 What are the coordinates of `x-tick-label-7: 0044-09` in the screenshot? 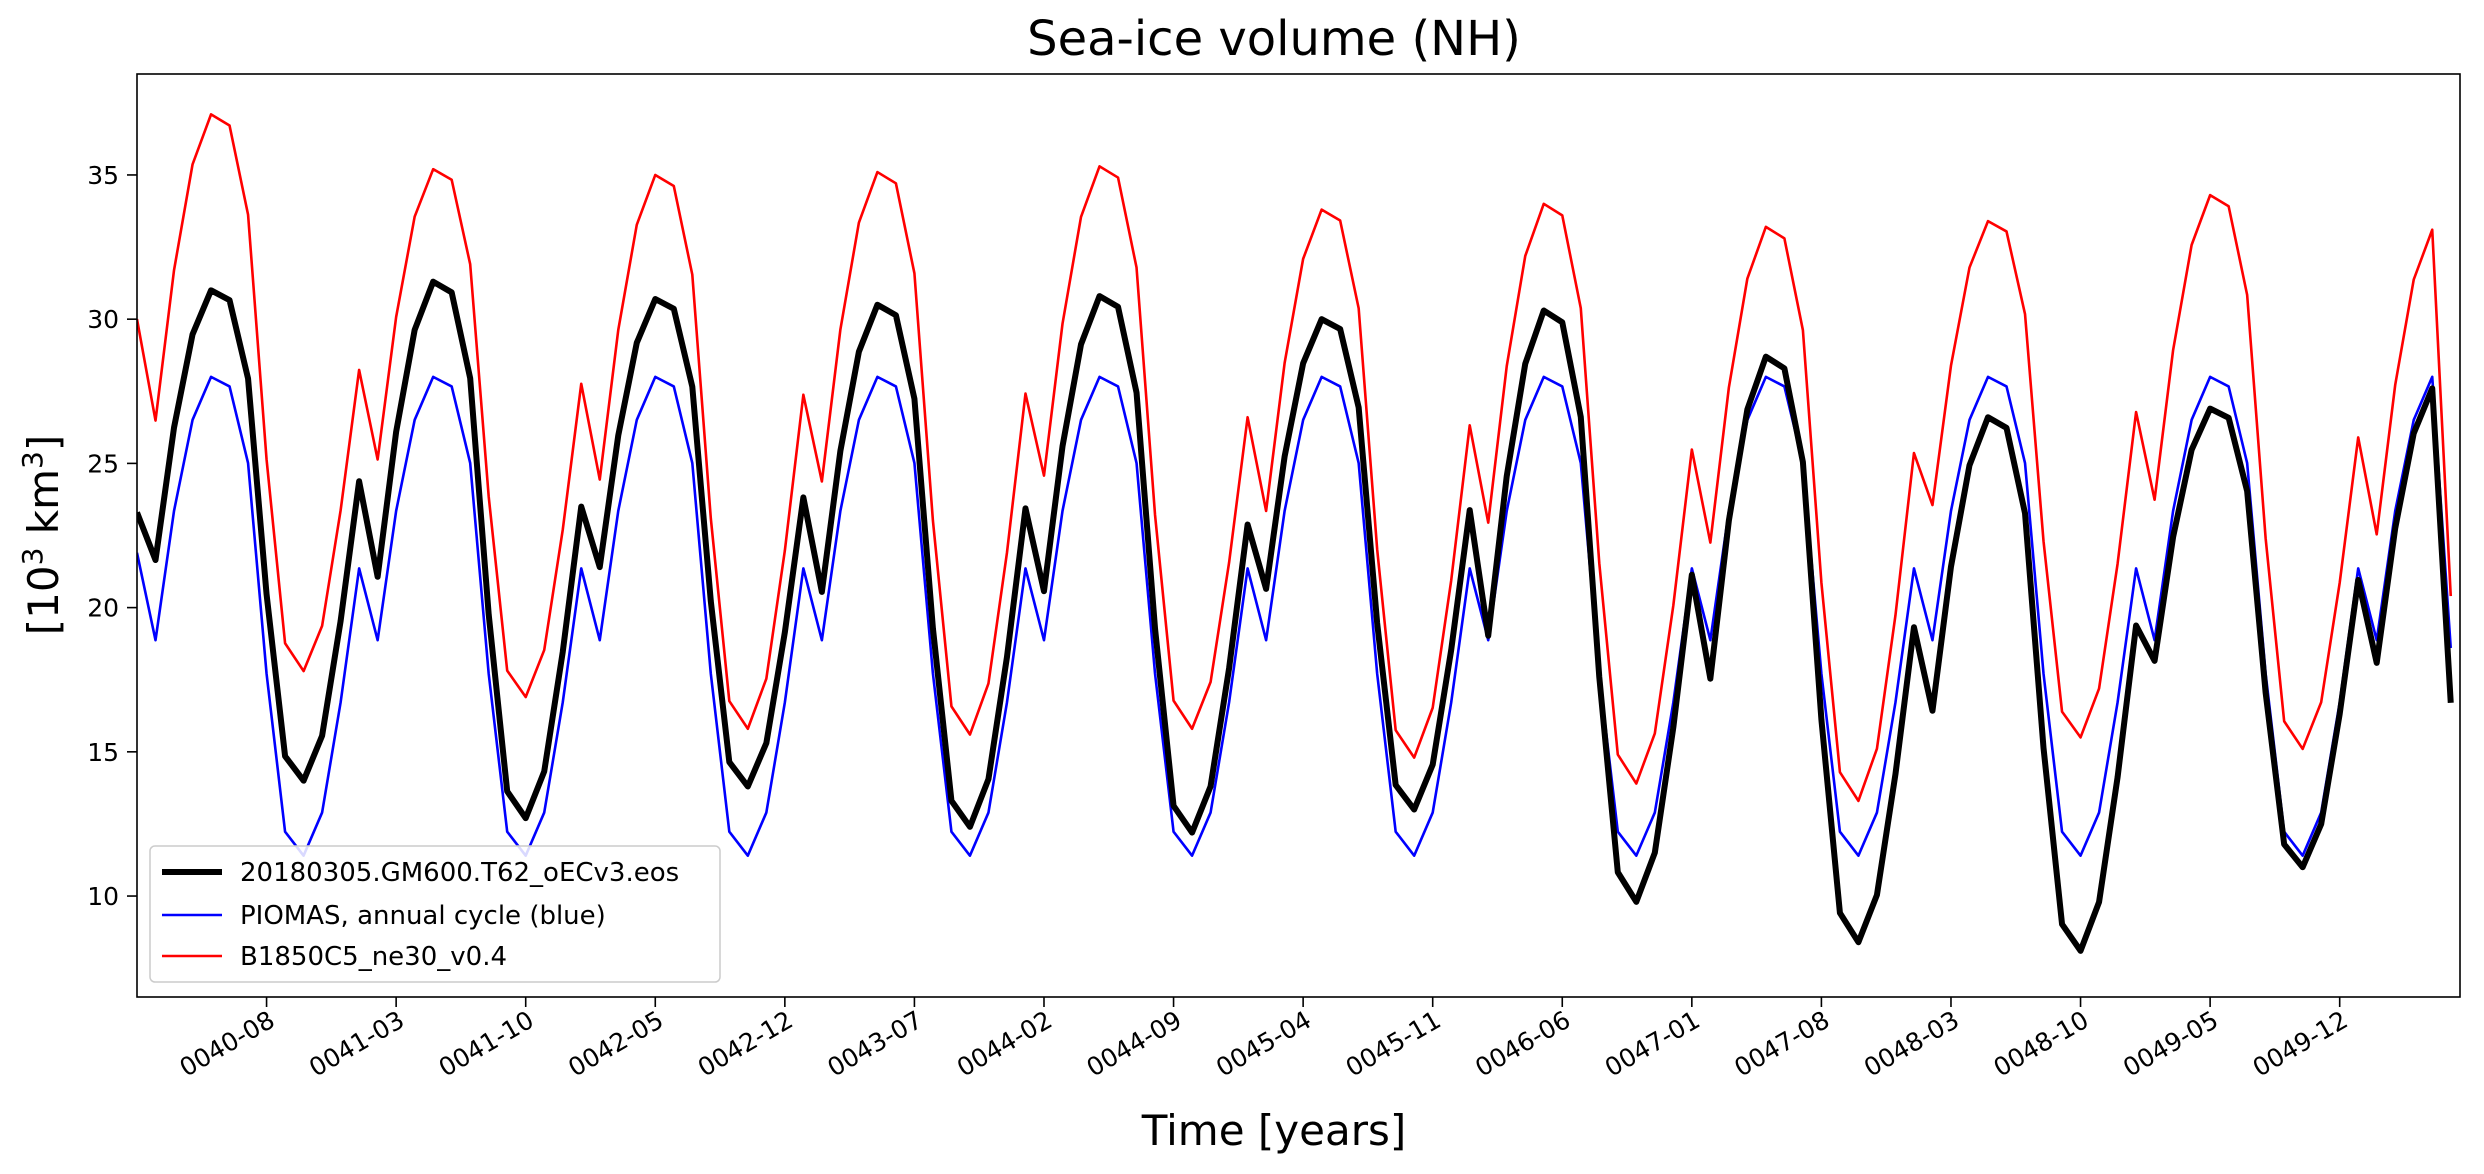 It's located at (1134, 1043).